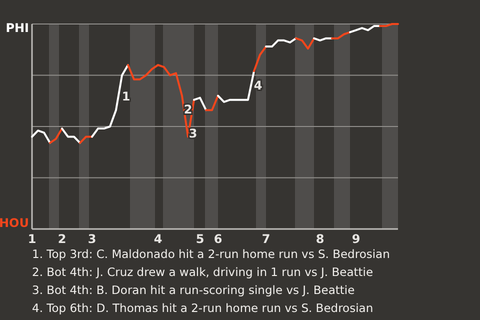 This screenshot has width=480, height=320. I want to click on x-tick-label: 7, so click(266, 239).